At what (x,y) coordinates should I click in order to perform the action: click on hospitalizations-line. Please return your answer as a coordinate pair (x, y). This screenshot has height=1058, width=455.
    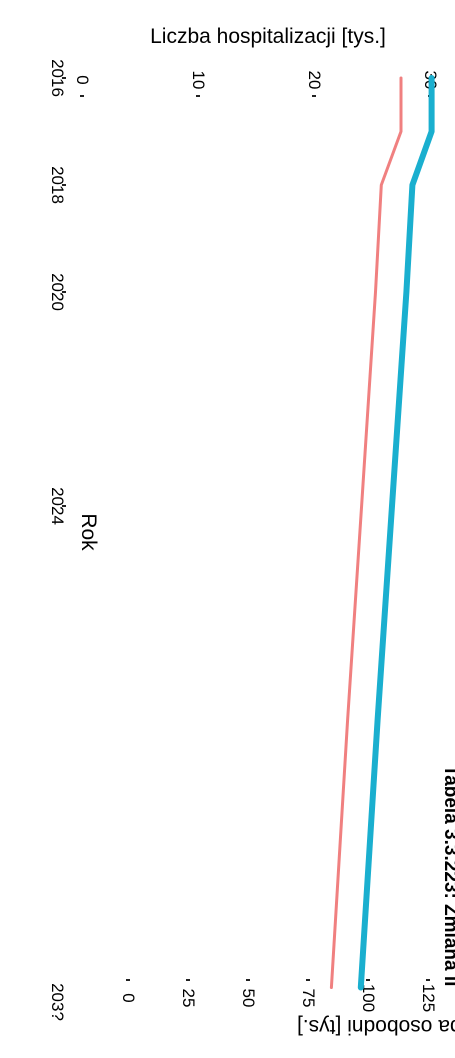
    Looking at the image, I should click on (366, 532).